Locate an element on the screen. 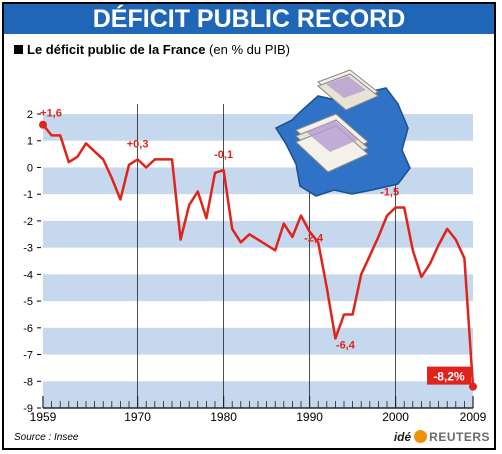  banknote-stack-icon is located at coordinates (337, 121).